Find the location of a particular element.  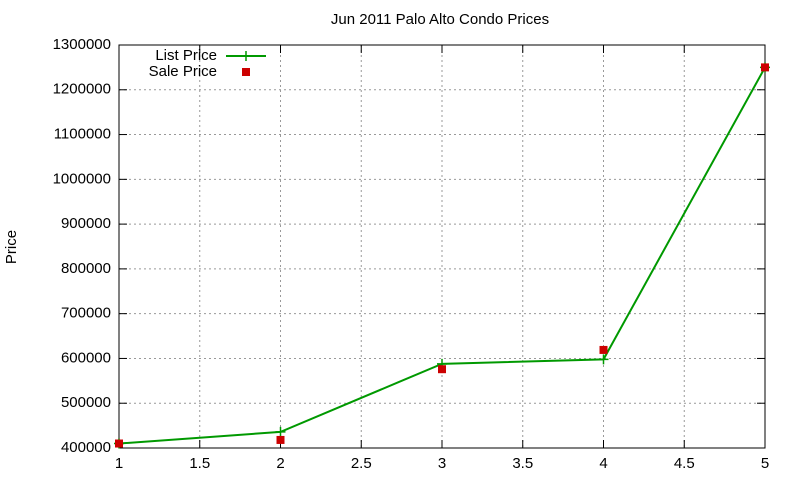

legend-label: Sale Price is located at coordinates (183, 71).